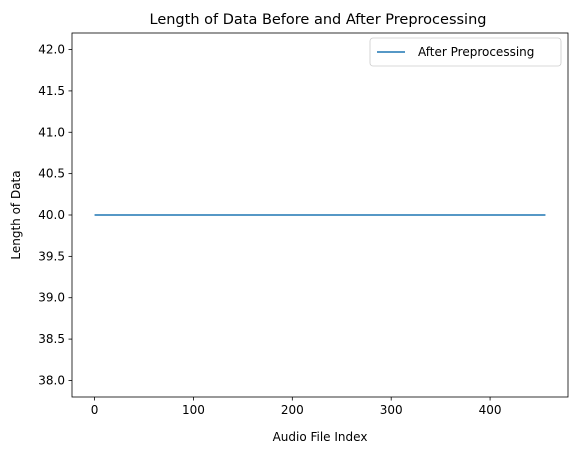  What do you see at coordinates (193, 410) in the screenshot?
I see `x-tick-label: 100` at bounding box center [193, 410].